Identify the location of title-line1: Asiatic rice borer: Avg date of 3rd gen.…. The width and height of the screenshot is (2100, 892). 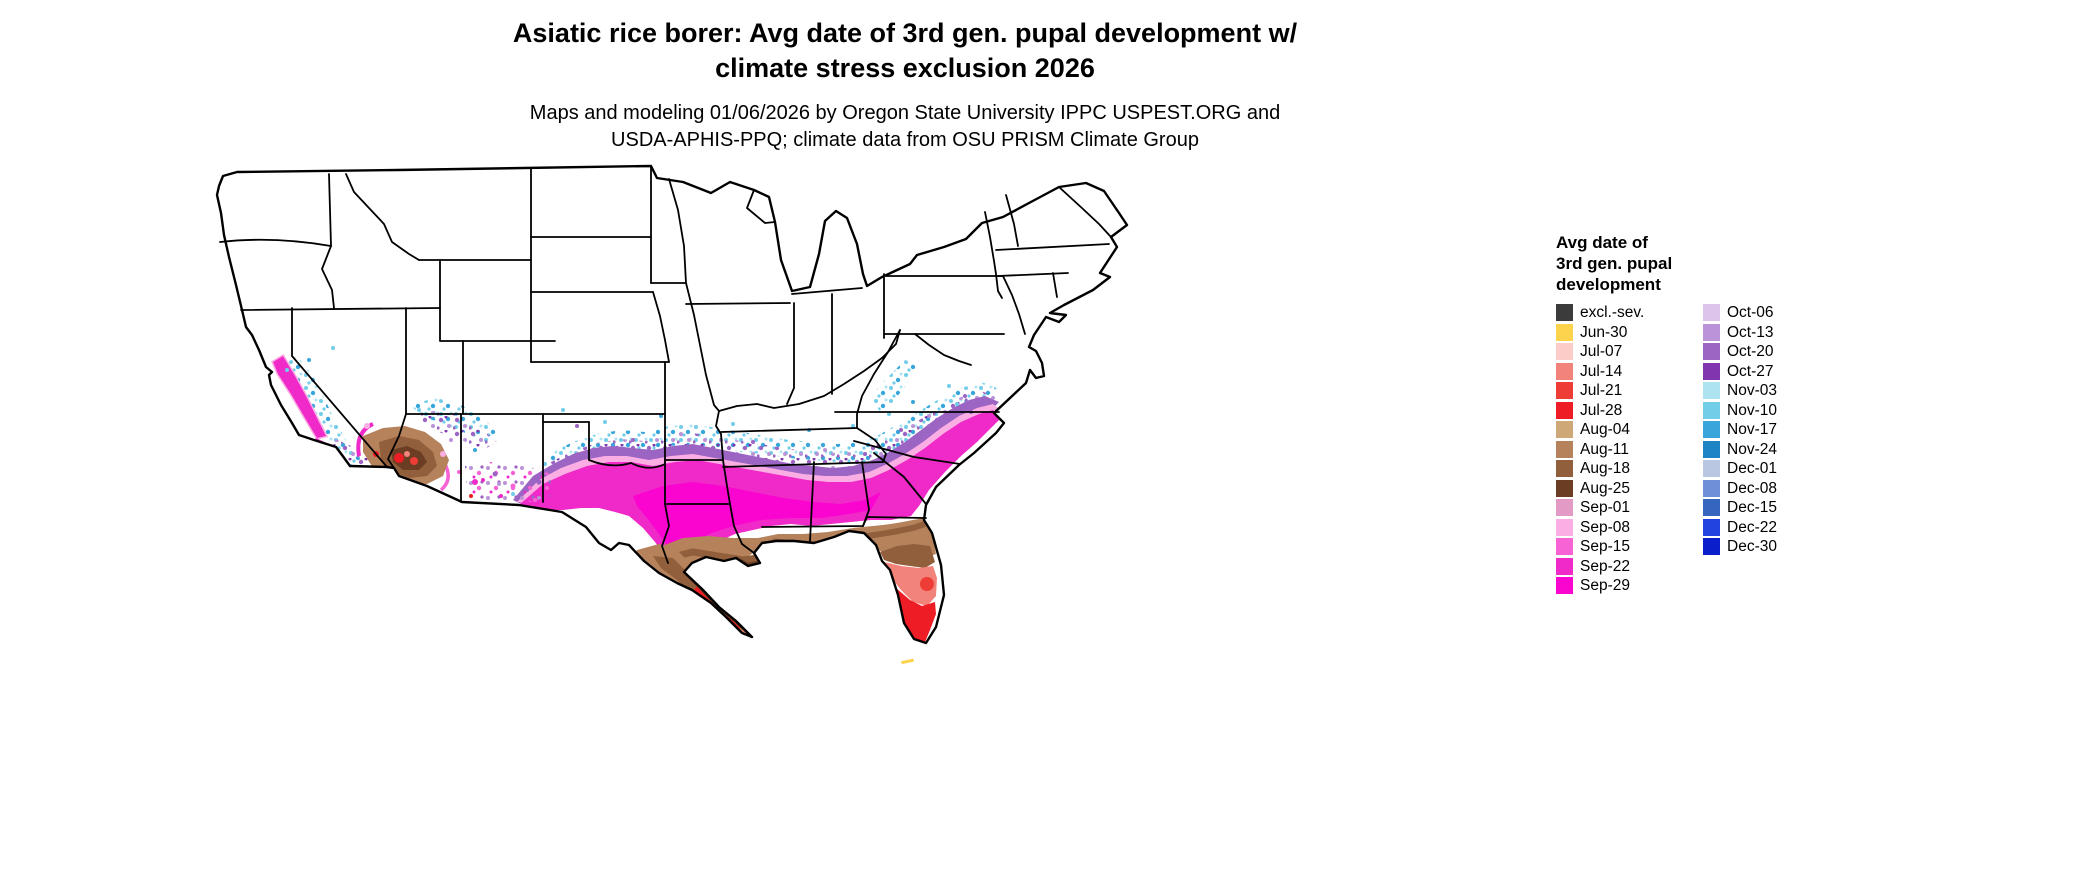
(905, 33).